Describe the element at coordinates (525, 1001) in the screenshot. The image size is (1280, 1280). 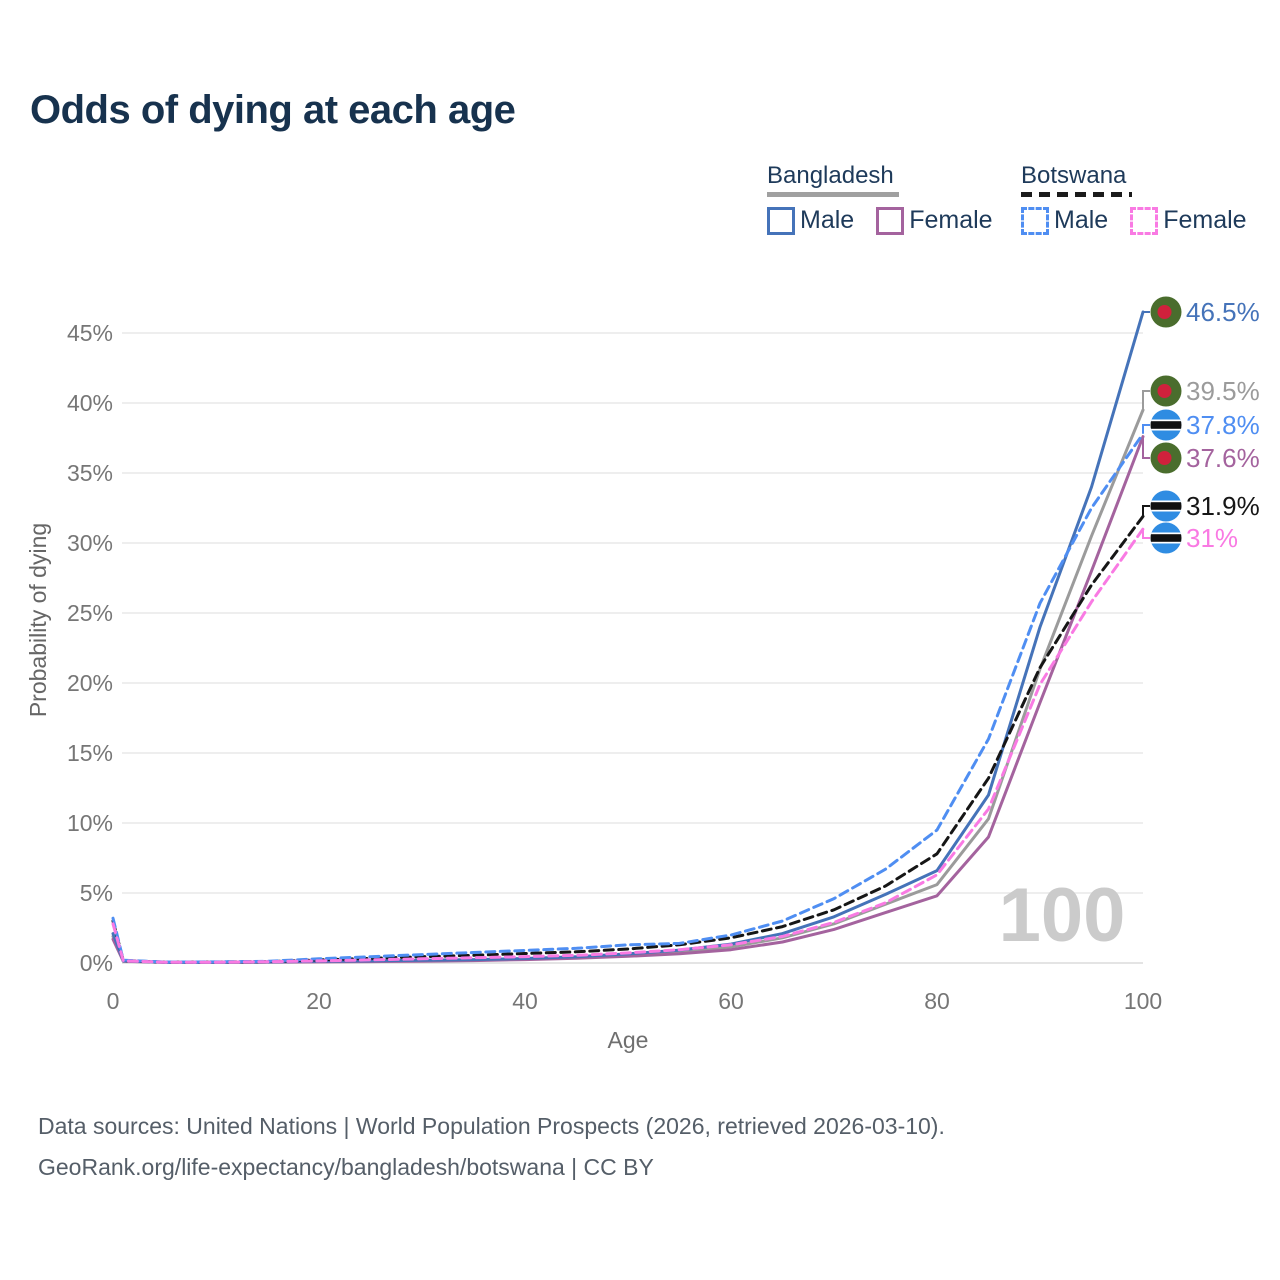
I see `x-tick-label: 40` at that location.